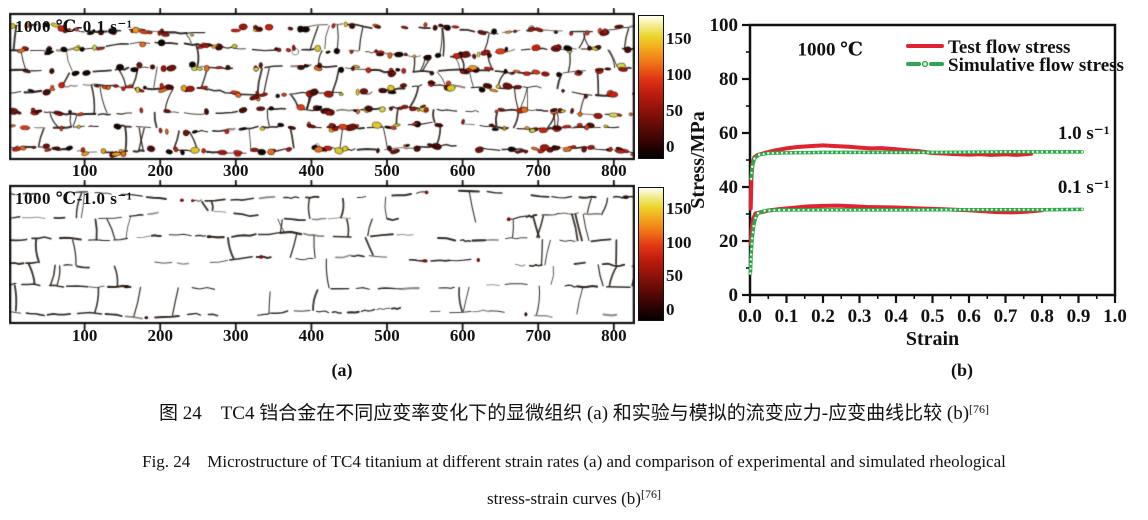  Describe the element at coordinates (1006, 316) in the screenshot. I see `x-tick-label: 0.7` at that location.